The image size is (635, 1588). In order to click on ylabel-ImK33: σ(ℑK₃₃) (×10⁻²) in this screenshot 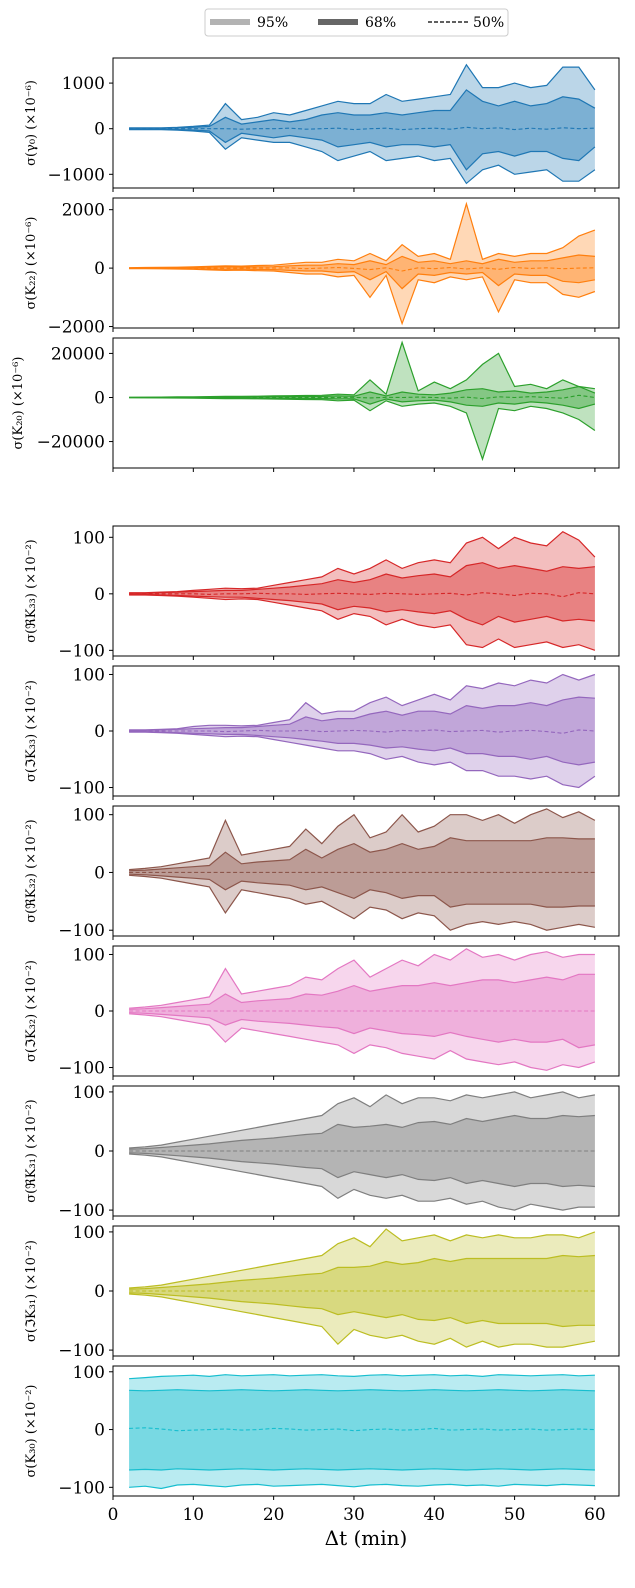, I will do `click(31, 731)`.